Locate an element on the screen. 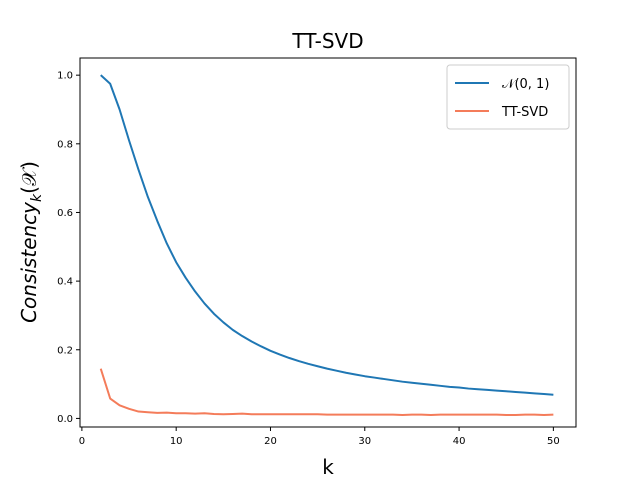  y-tick-label: 0.8 is located at coordinates (65, 144).